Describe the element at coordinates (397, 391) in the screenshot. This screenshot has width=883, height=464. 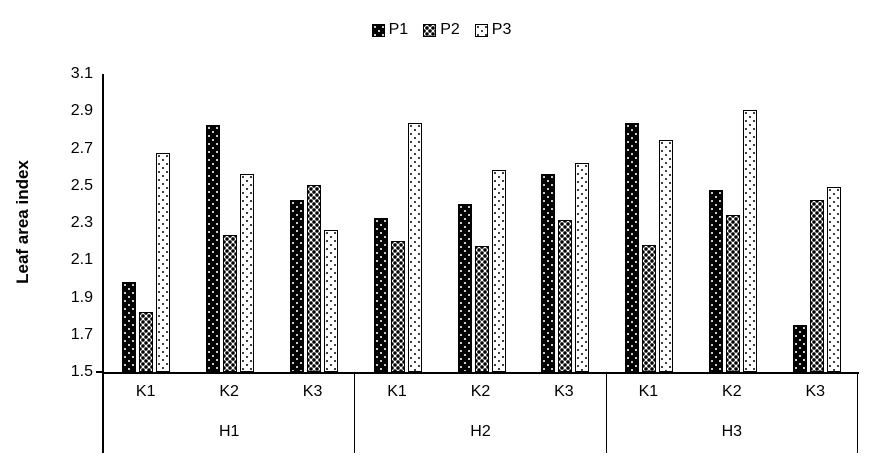
I see `subgroup-label-h2-k1: K1` at that location.